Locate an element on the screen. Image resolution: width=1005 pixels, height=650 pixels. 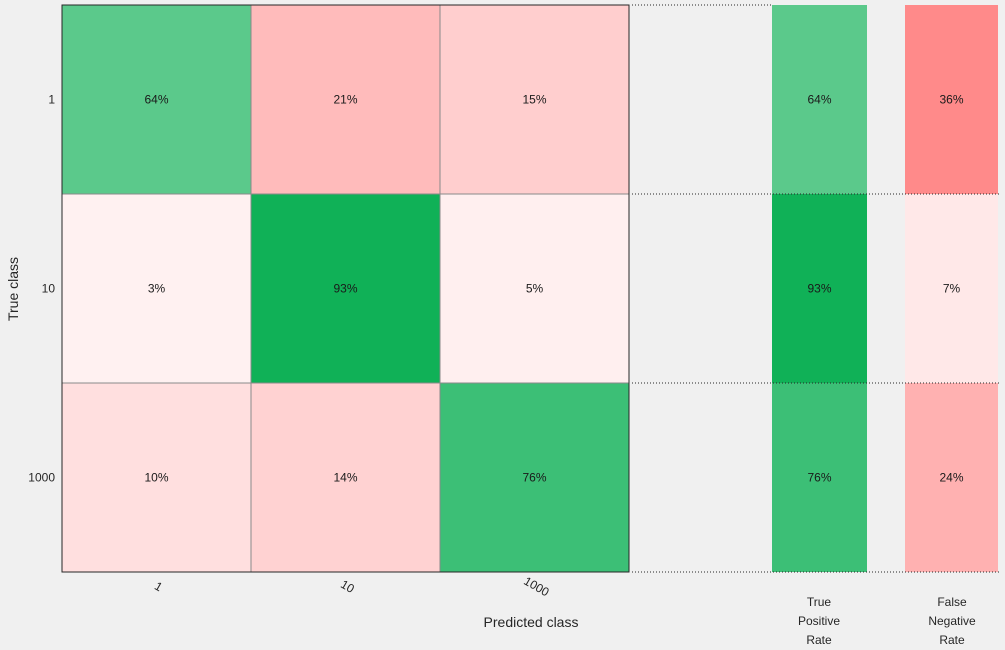
matrix-cell-label-0-0: 64% is located at coordinates (156, 100).